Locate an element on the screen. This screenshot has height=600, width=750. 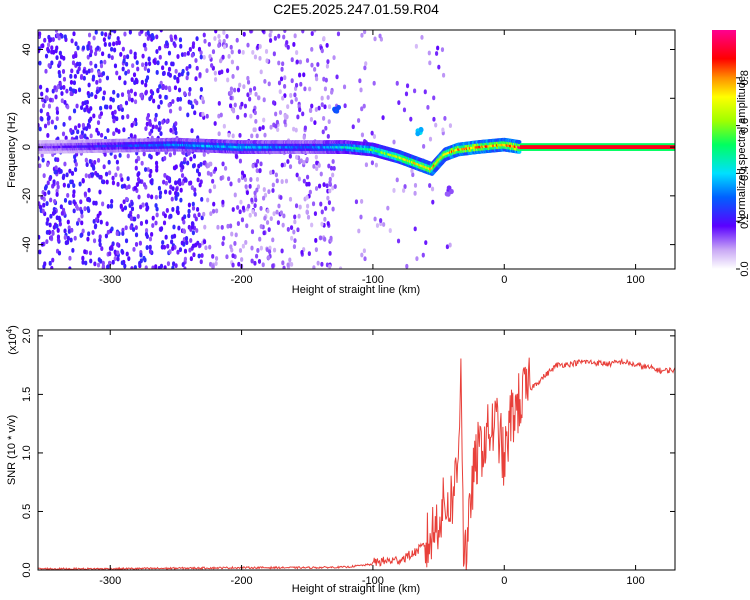
spectrogram-y-tick-label: 0 is located at coordinates (27, 147).